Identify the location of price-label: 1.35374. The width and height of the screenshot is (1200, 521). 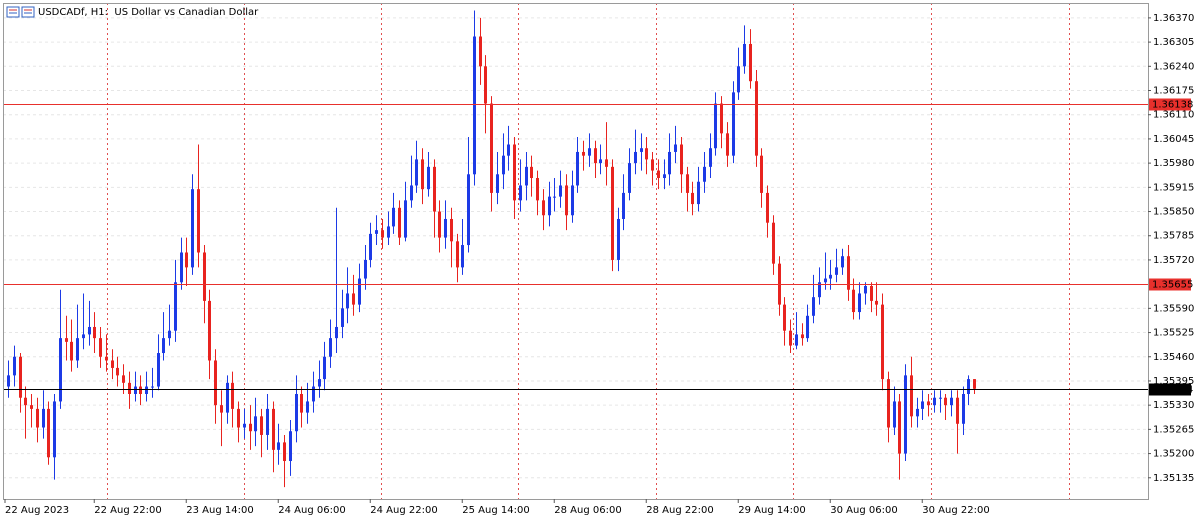
(1172, 390).